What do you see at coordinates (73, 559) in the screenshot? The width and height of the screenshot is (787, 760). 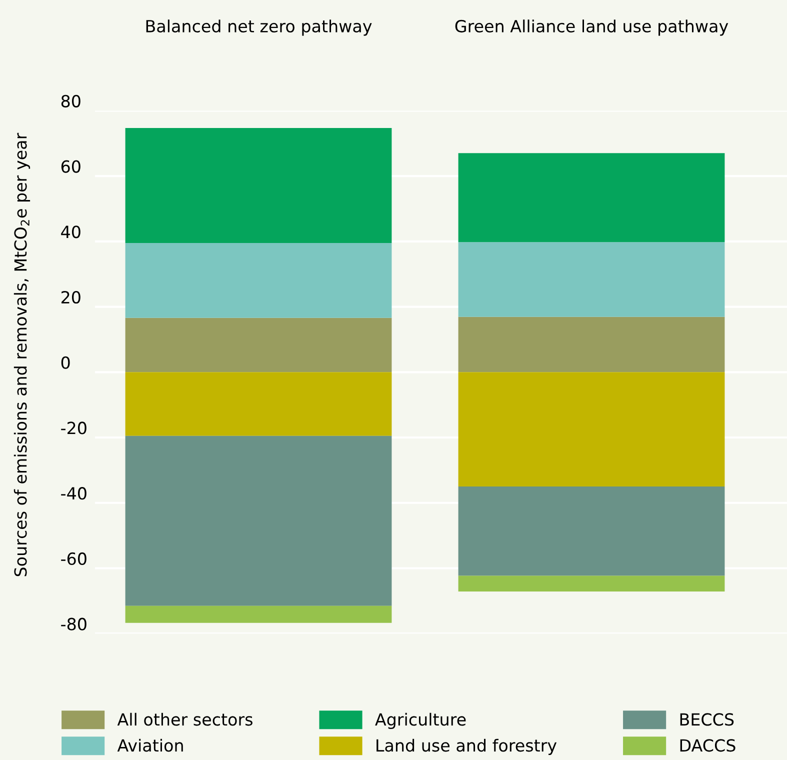 I see `y-tick-label: -60` at bounding box center [73, 559].